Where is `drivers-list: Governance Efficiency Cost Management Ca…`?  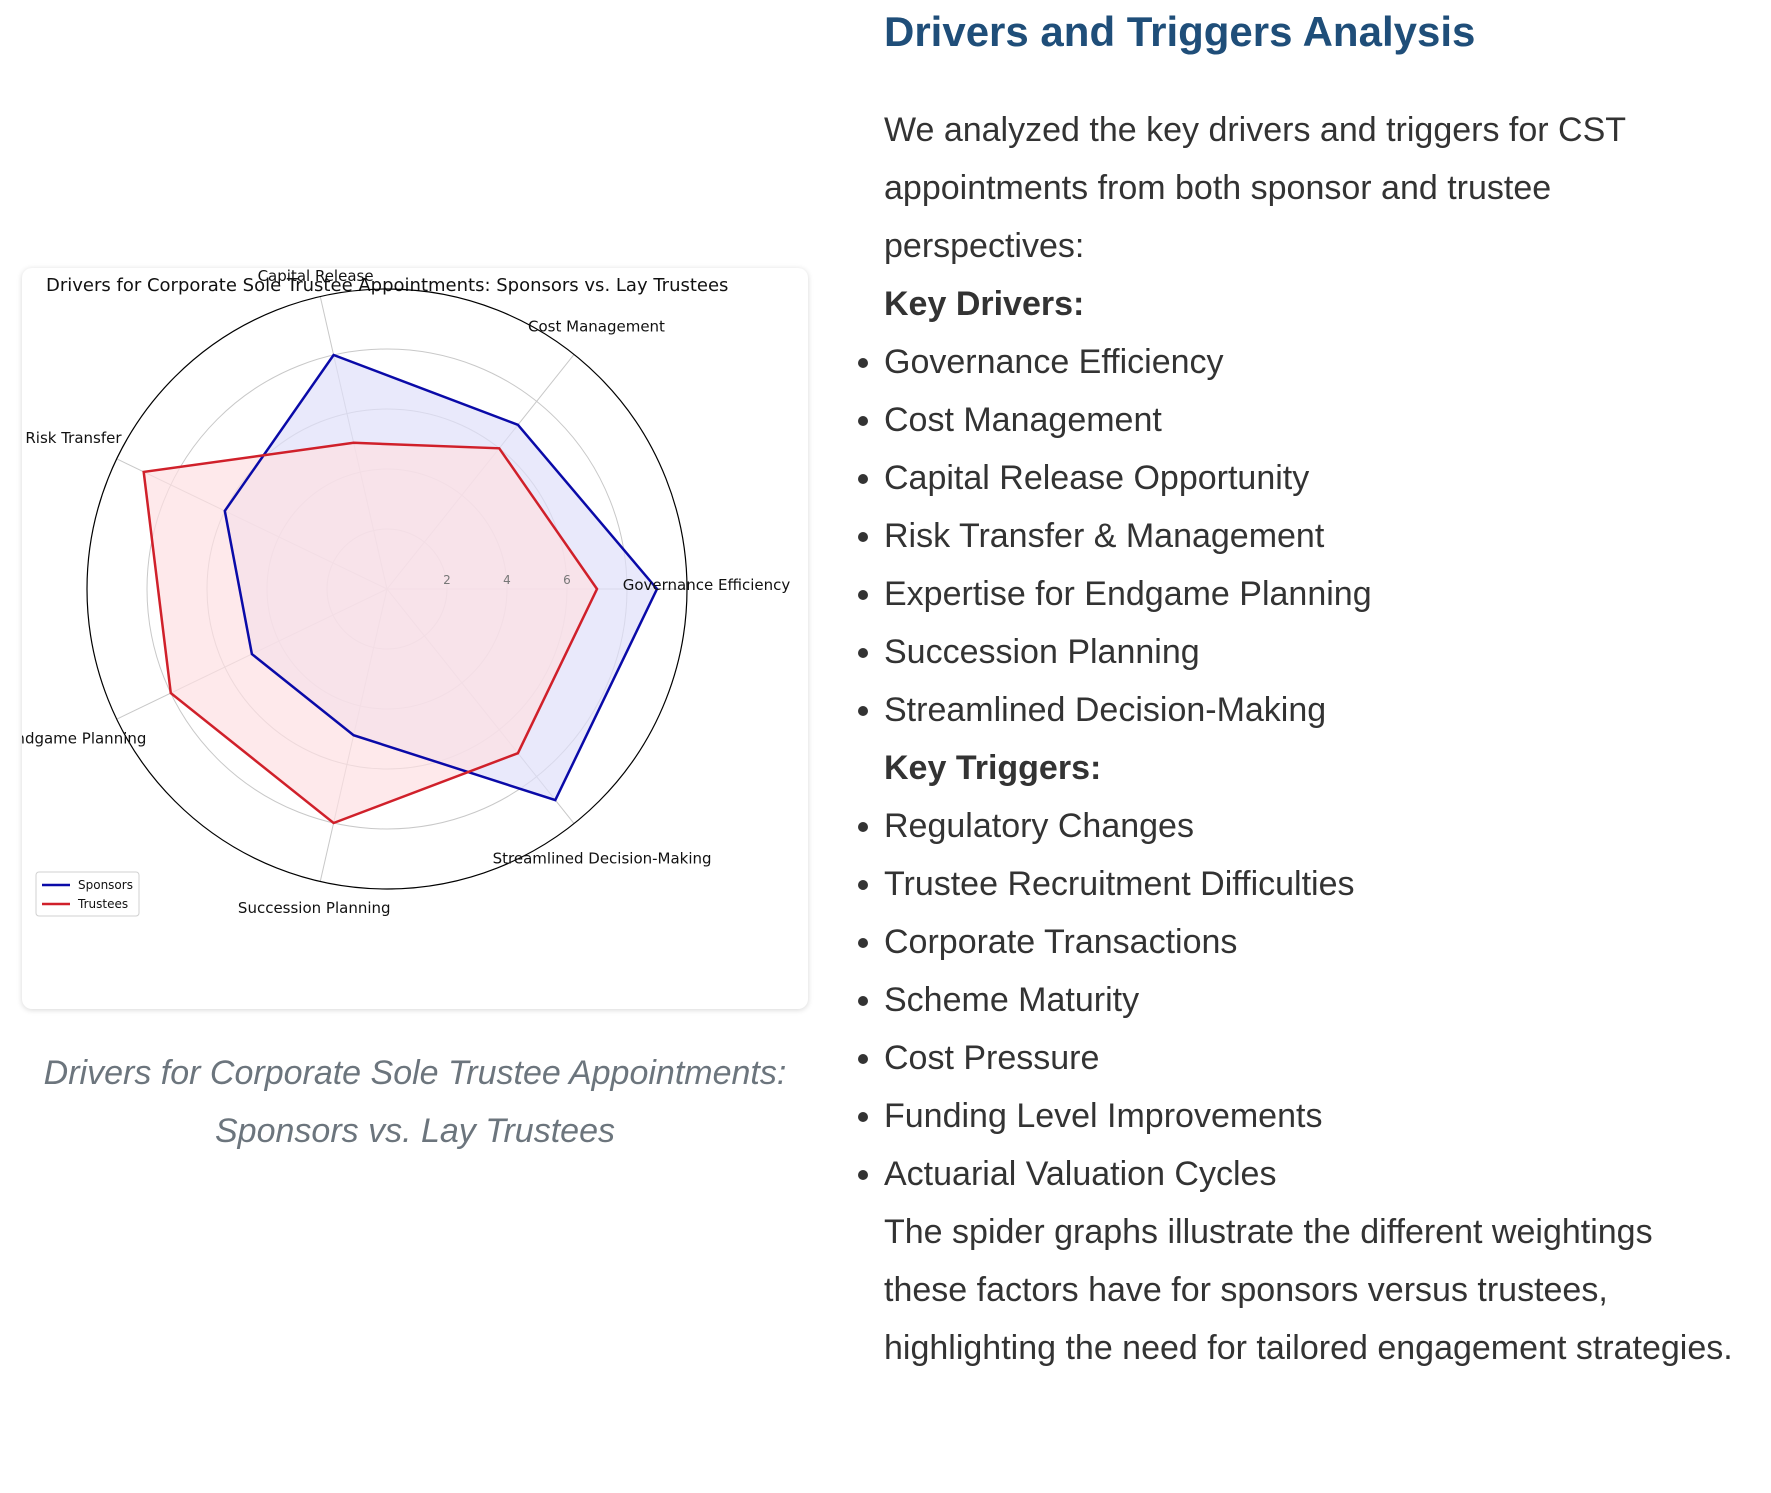 drivers-list: Governance Efficiency Cost Management Ca… is located at coordinates (1296, 536).